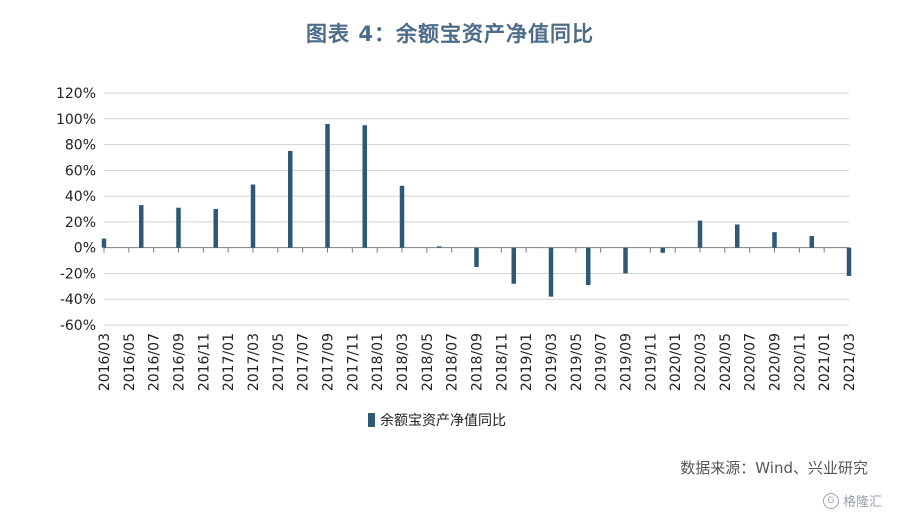 The image size is (900, 519). I want to click on x-tick-label: 2016/09, so click(180, 362).